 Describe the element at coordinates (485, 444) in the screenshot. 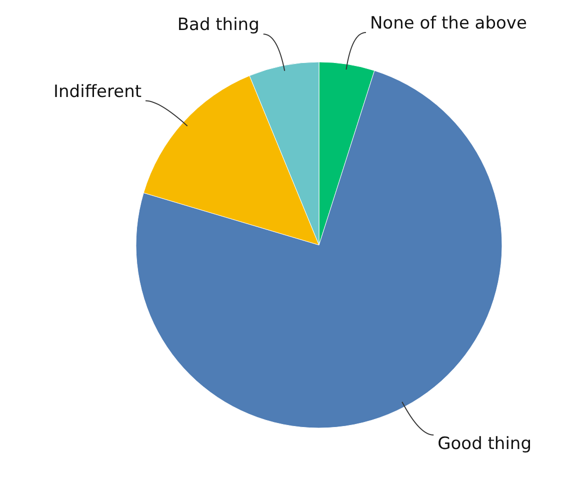

I see `slice-label: Good thing` at that location.